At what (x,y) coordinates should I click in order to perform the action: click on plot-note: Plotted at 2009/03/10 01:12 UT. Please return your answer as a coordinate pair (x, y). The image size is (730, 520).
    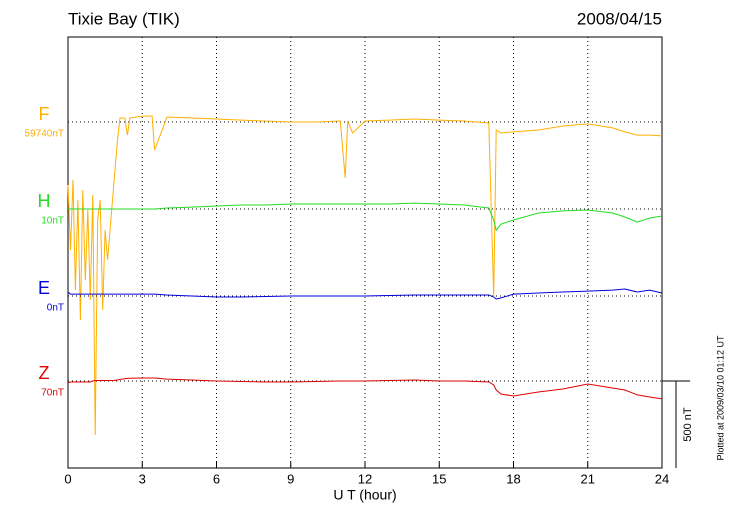
    Looking at the image, I should click on (720, 398).